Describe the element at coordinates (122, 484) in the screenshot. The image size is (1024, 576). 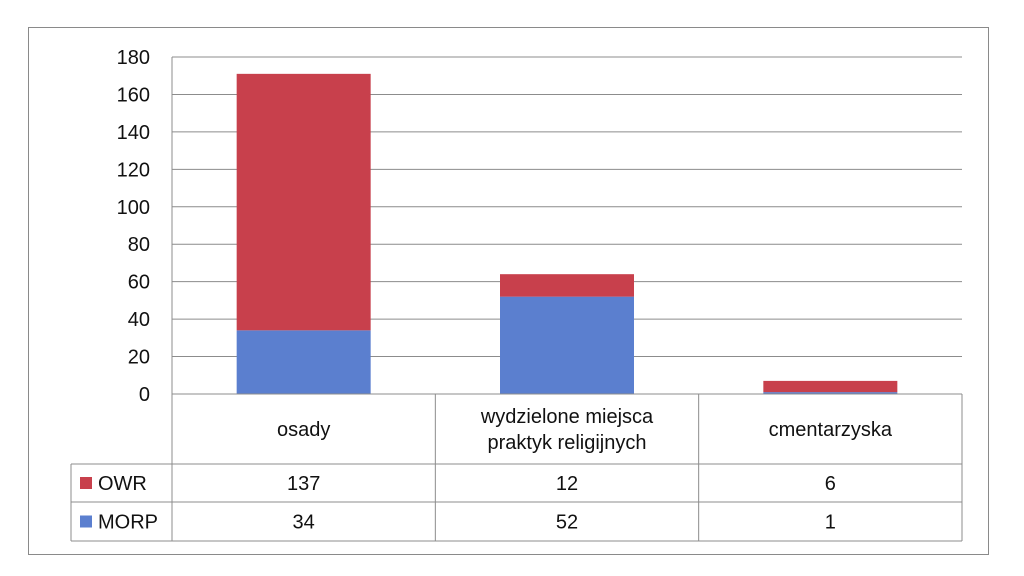
I see `legend-label-owr: OWR` at that location.